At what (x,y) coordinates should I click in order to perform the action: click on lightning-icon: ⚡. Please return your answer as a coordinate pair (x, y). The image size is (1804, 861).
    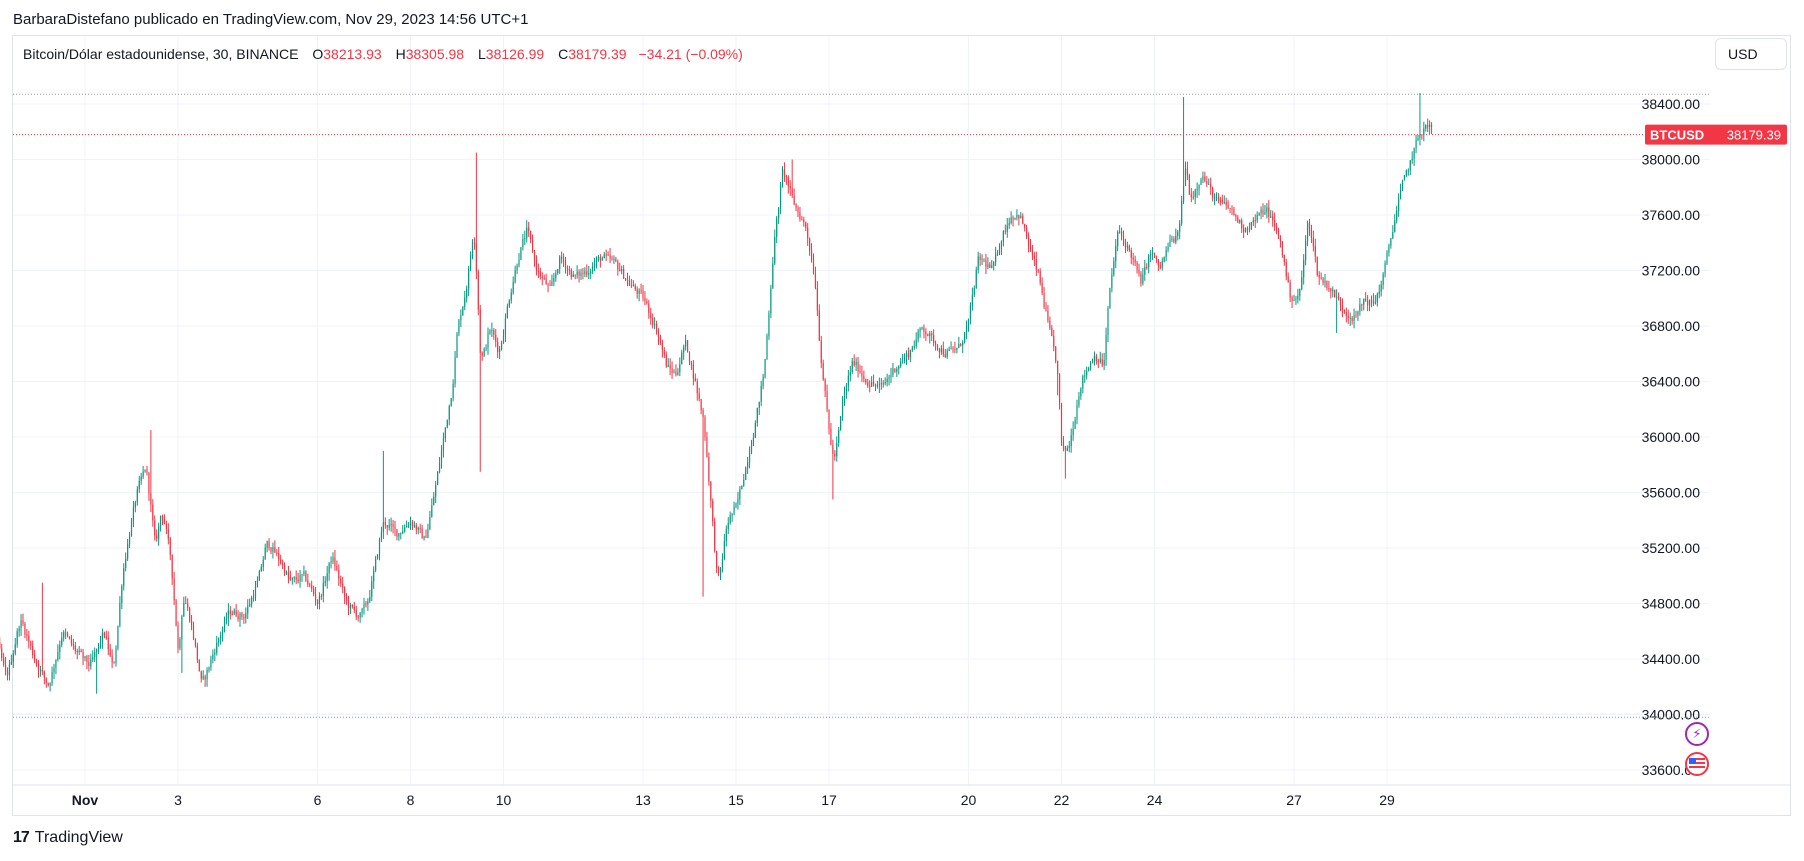
    Looking at the image, I should click on (1697, 734).